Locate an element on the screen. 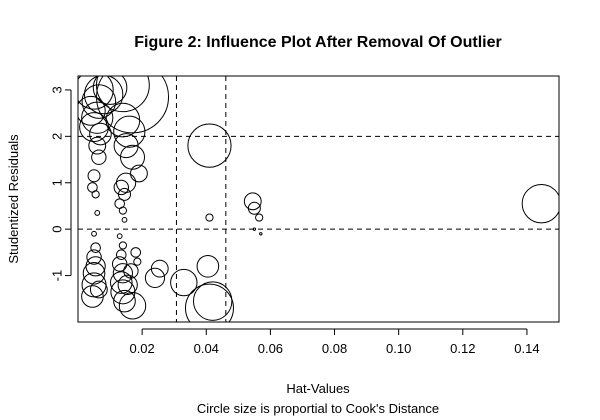 The width and height of the screenshot is (600, 420). x-axis: 0.02 0.04 0.06 0.08 0.10 0.12 0.14 is located at coordinates (334, 342).